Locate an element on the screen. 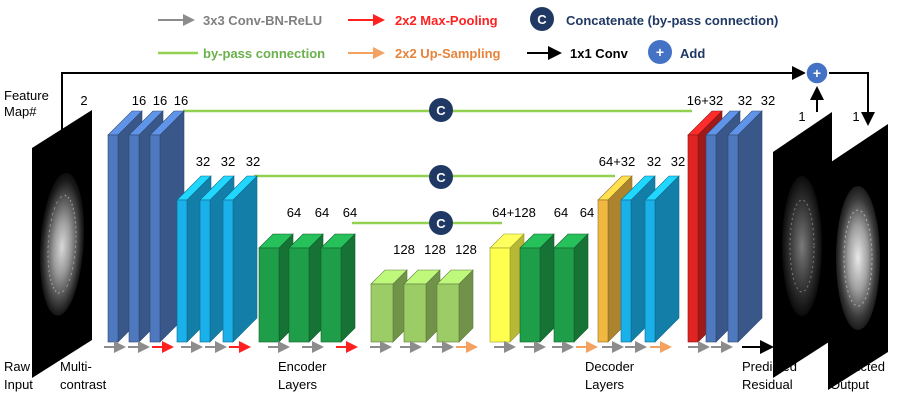 The width and height of the screenshot is (903, 413). legend-maxpool-label: 2x2 Max-Pooling is located at coordinates (446, 20).